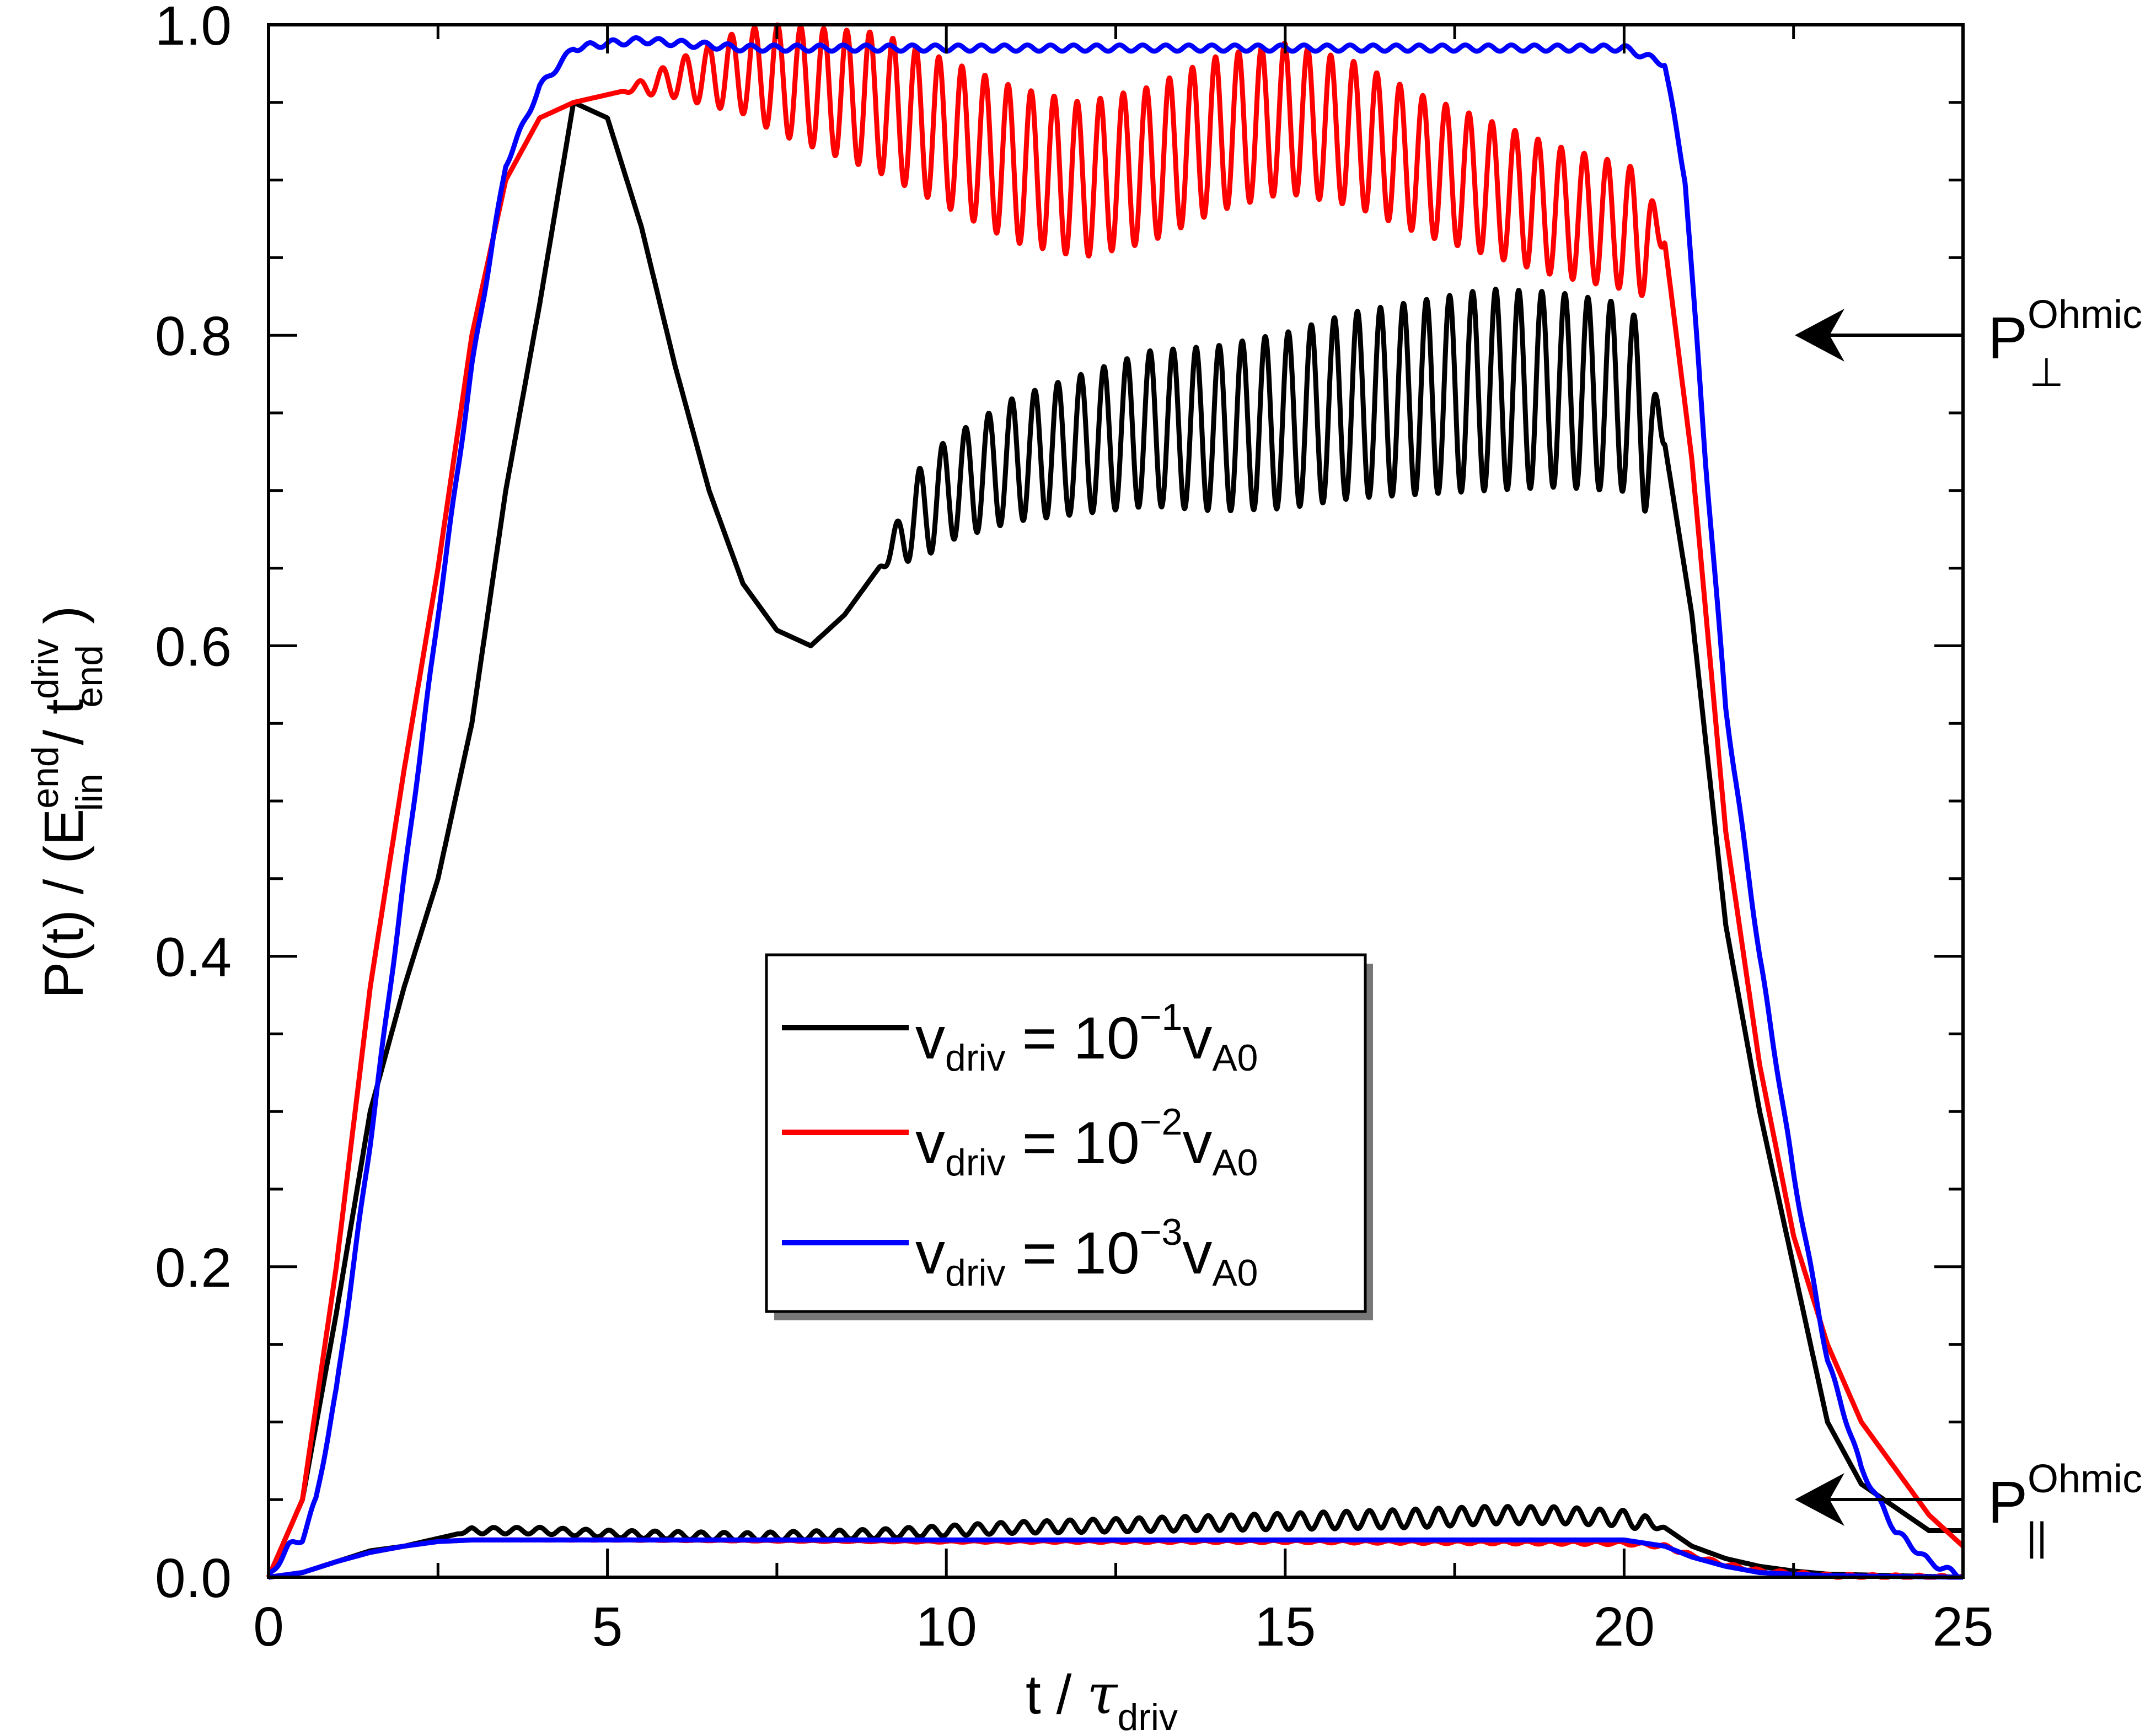 This screenshot has height=1736, width=2156. I want to click on series-line-black, so click(1116, 1542).